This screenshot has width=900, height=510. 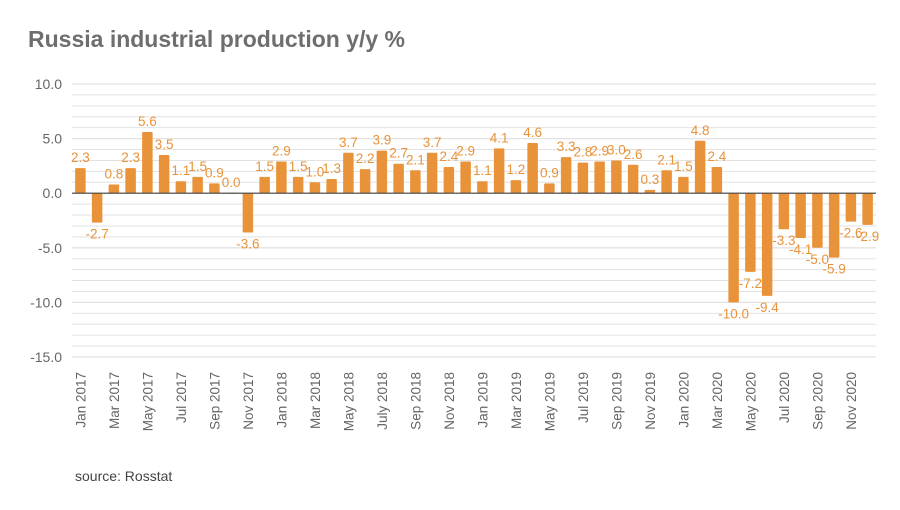 What do you see at coordinates (46, 357) in the screenshot?
I see `y-tick-label: -15.0` at bounding box center [46, 357].